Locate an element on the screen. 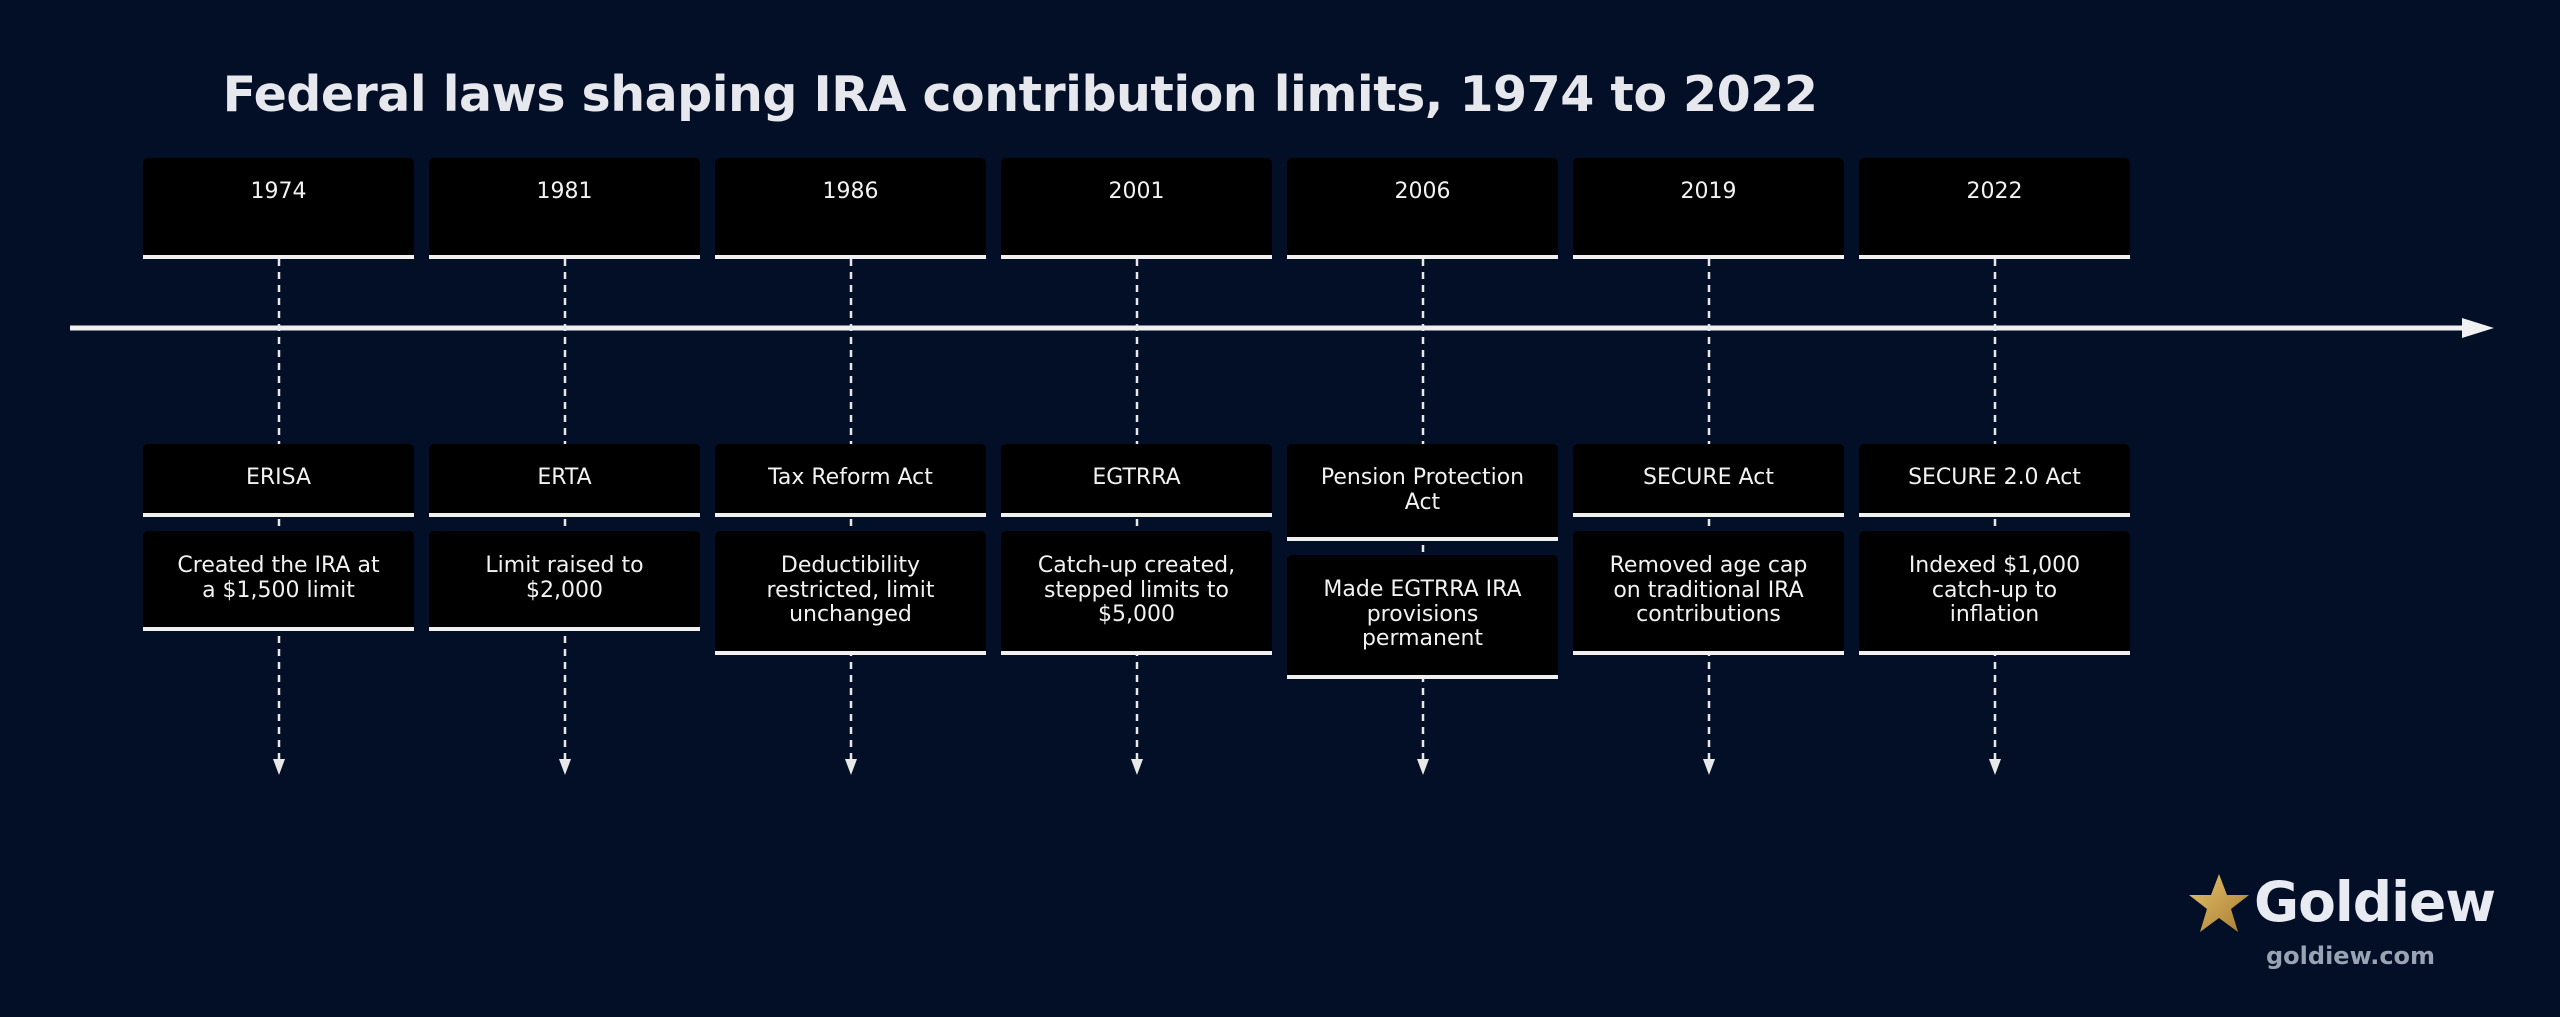  year-box: 2006 is located at coordinates (1422, 208).